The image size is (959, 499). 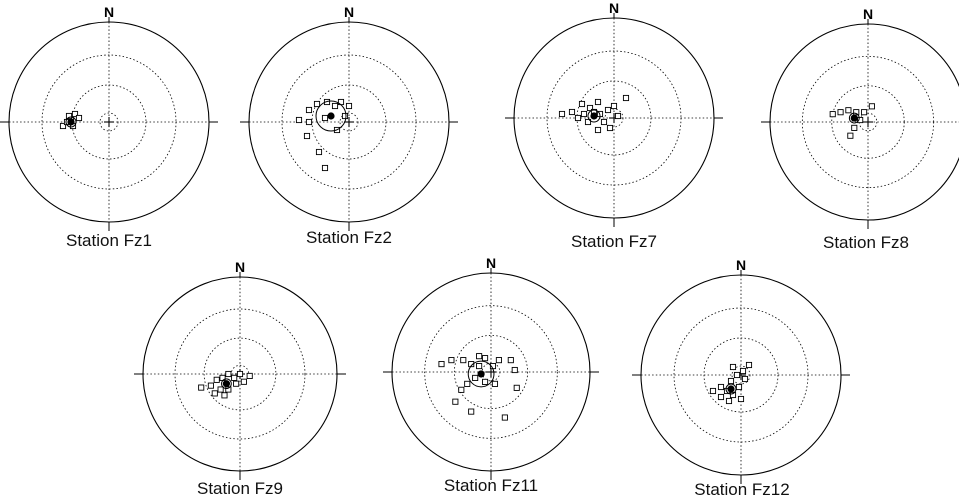 What do you see at coordinates (109, 240) in the screenshot?
I see `station-caption: Station Fz1` at bounding box center [109, 240].